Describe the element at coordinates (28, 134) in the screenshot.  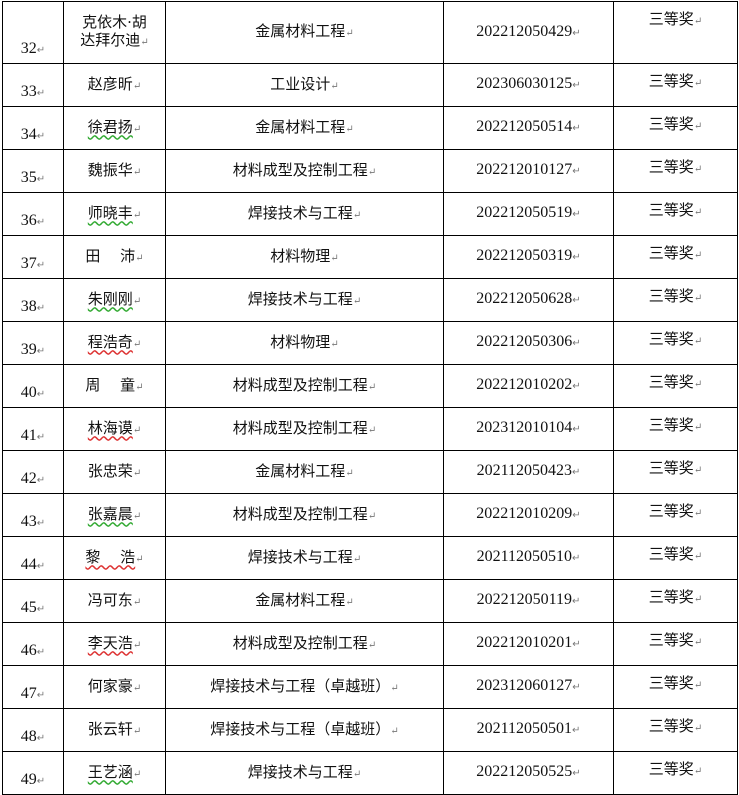
I see `row-number: 34` at that location.